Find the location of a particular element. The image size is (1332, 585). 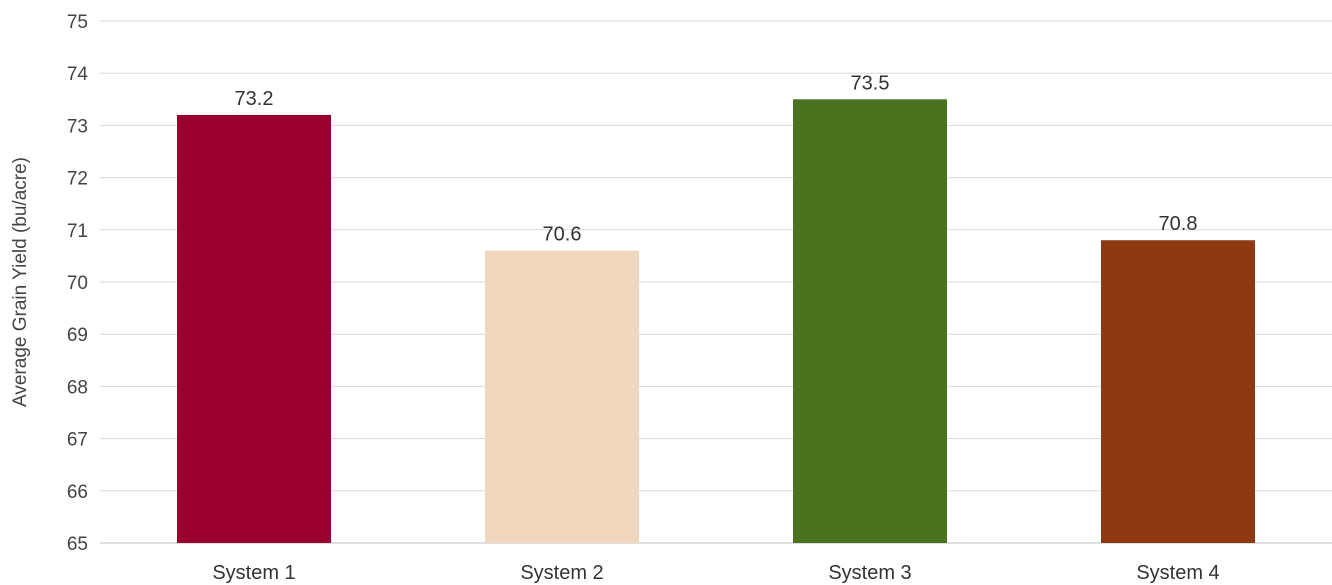

category-label: System 4 is located at coordinates (1177, 573).